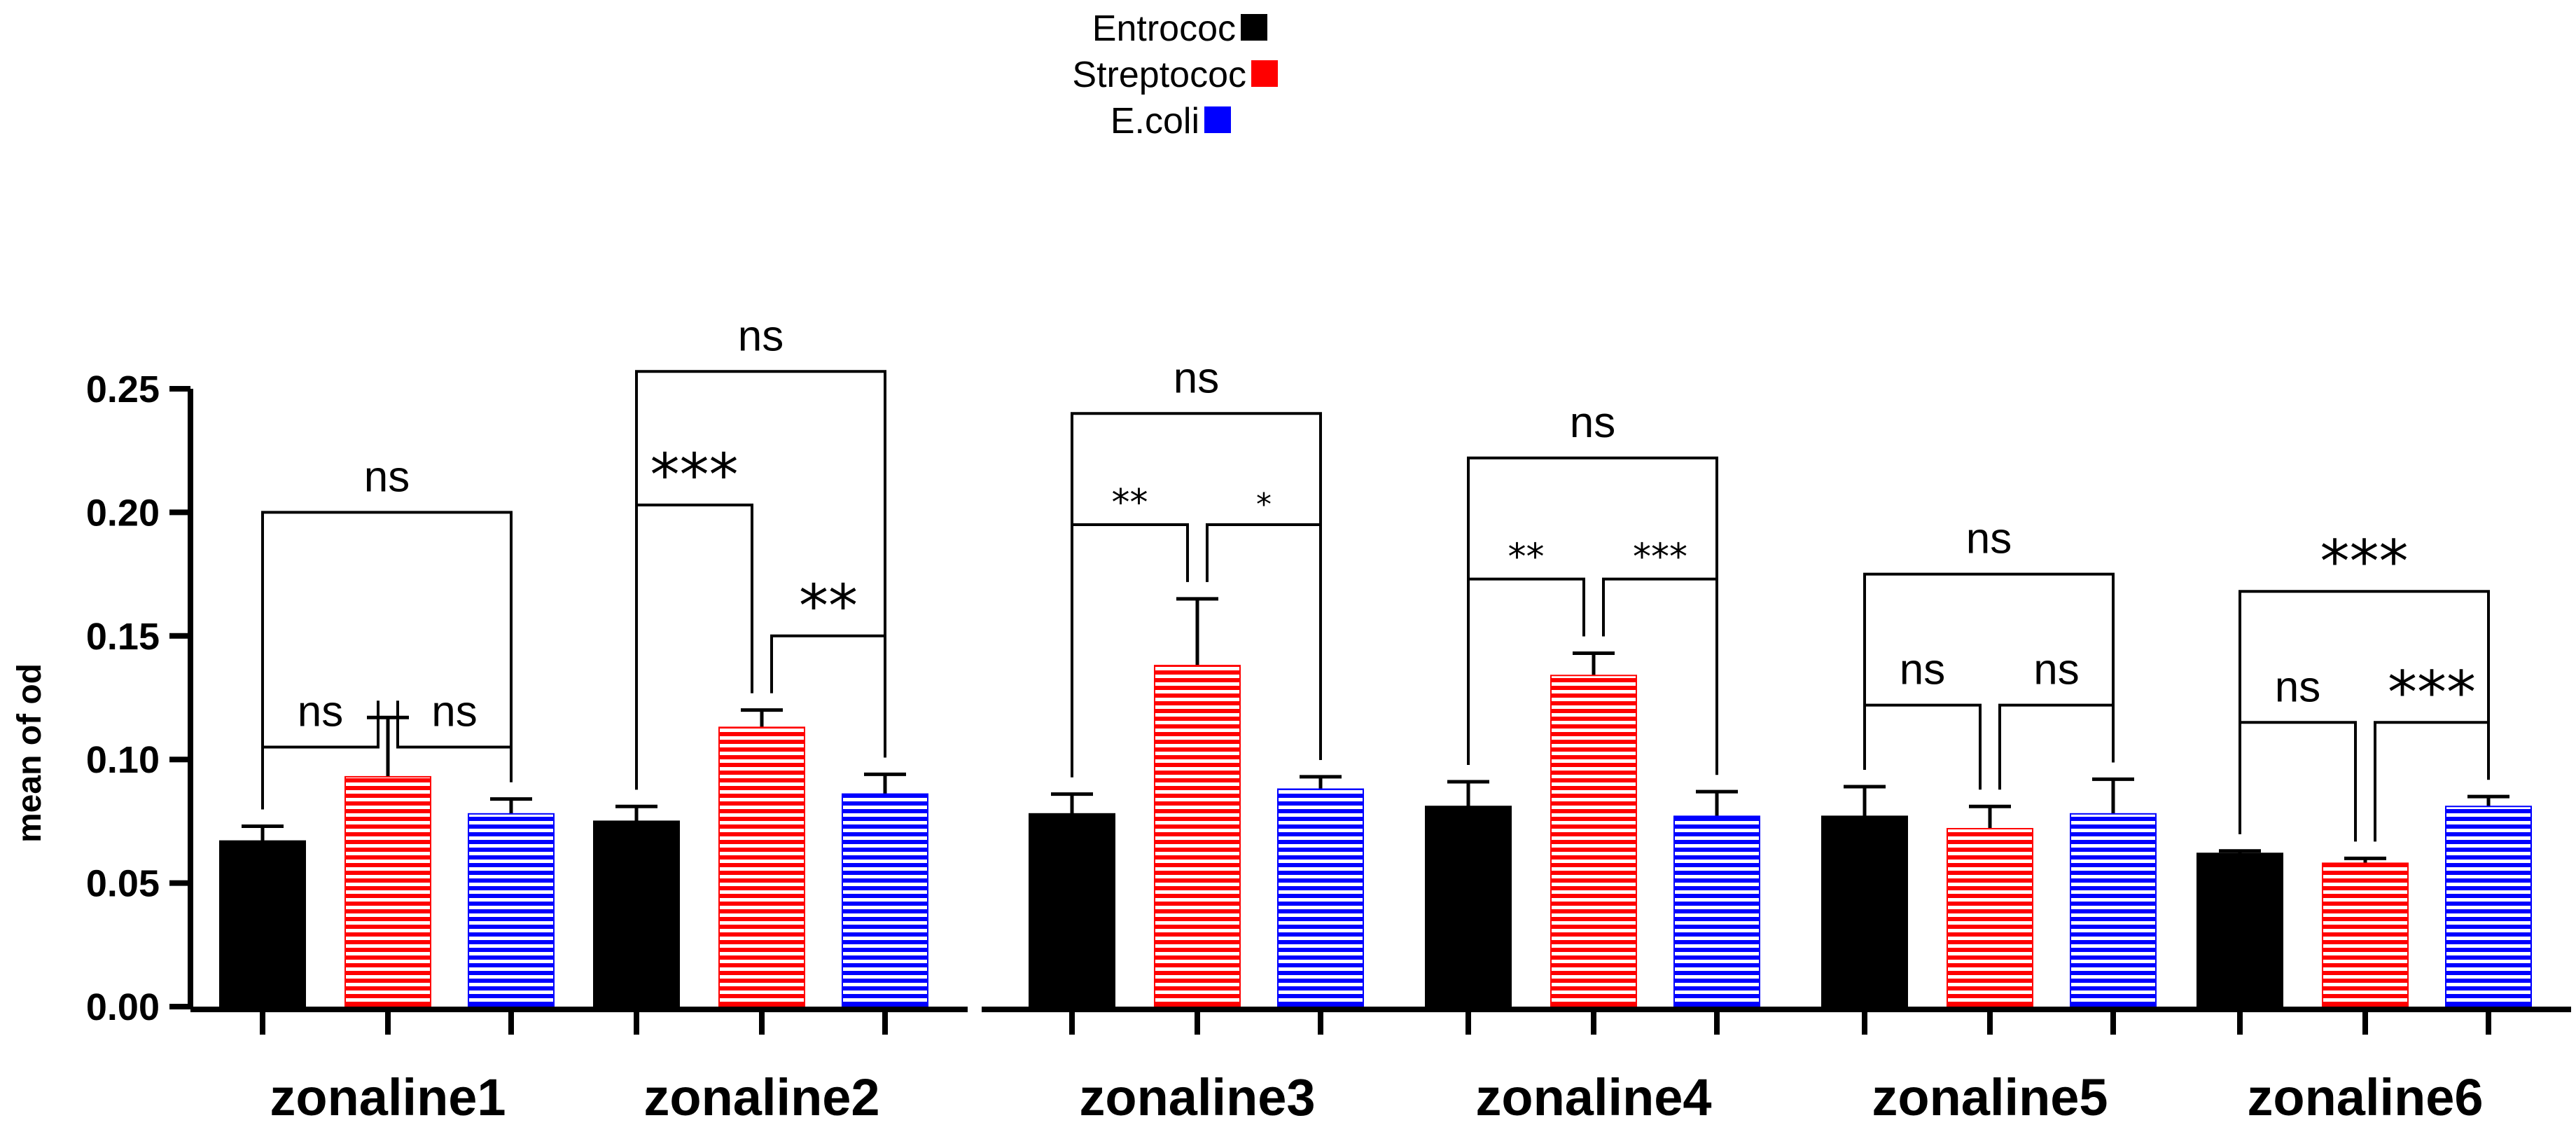 This screenshot has height=1132, width=2576. What do you see at coordinates (123, 884) in the screenshot?
I see `y-tick-label: 0.05` at bounding box center [123, 884].